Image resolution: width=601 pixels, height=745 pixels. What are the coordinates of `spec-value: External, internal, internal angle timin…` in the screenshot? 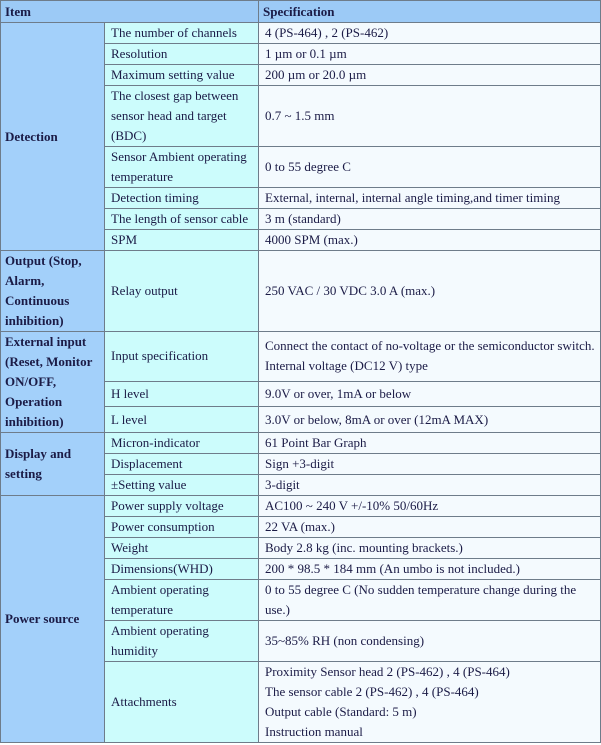 It's located at (429, 198).